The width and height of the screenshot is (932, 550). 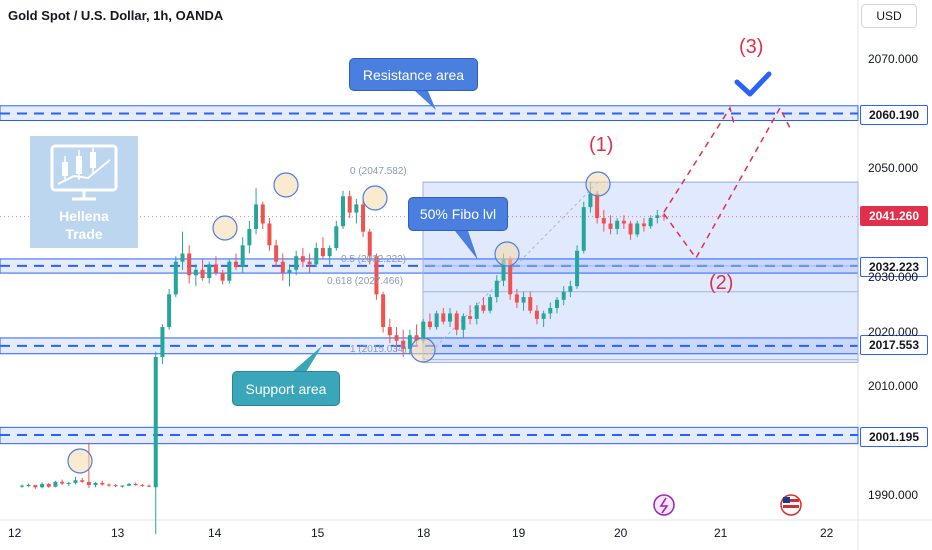 What do you see at coordinates (424, 533) in the screenshot?
I see `x-tick-label: 18` at bounding box center [424, 533].